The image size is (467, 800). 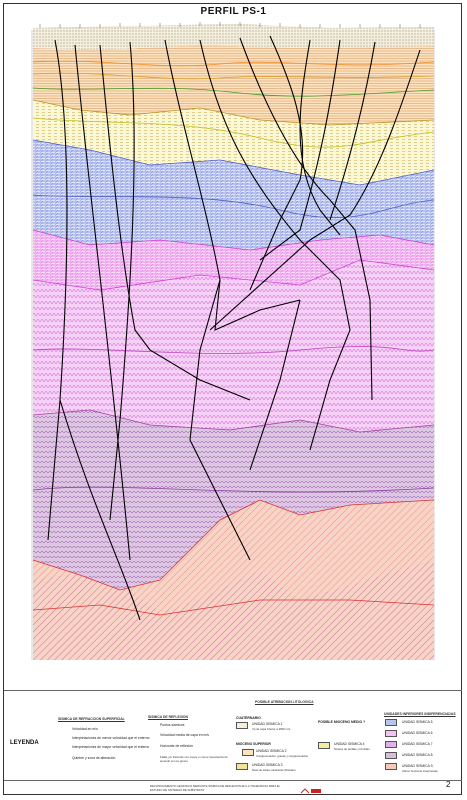 What do you see at coordinates (248, 718) in the screenshot?
I see `quaternary-header: CUATERNARIO` at bounding box center [248, 718].